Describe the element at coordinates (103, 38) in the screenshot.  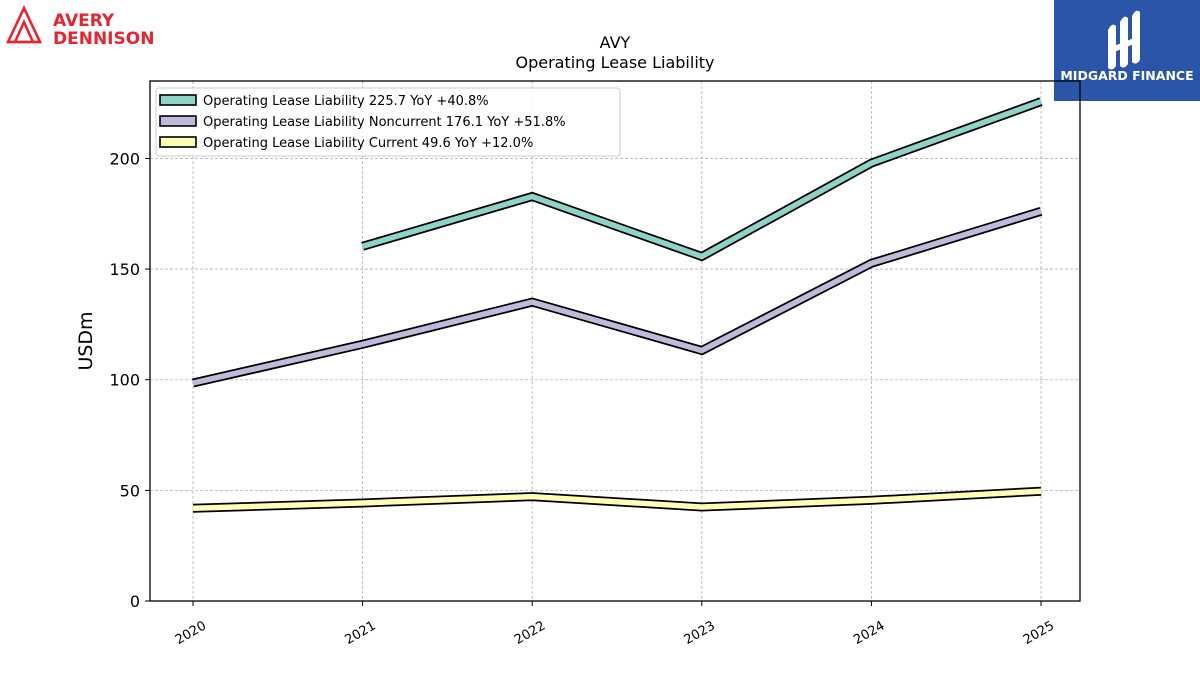
I see `logo-line-2: DENNISON` at that location.